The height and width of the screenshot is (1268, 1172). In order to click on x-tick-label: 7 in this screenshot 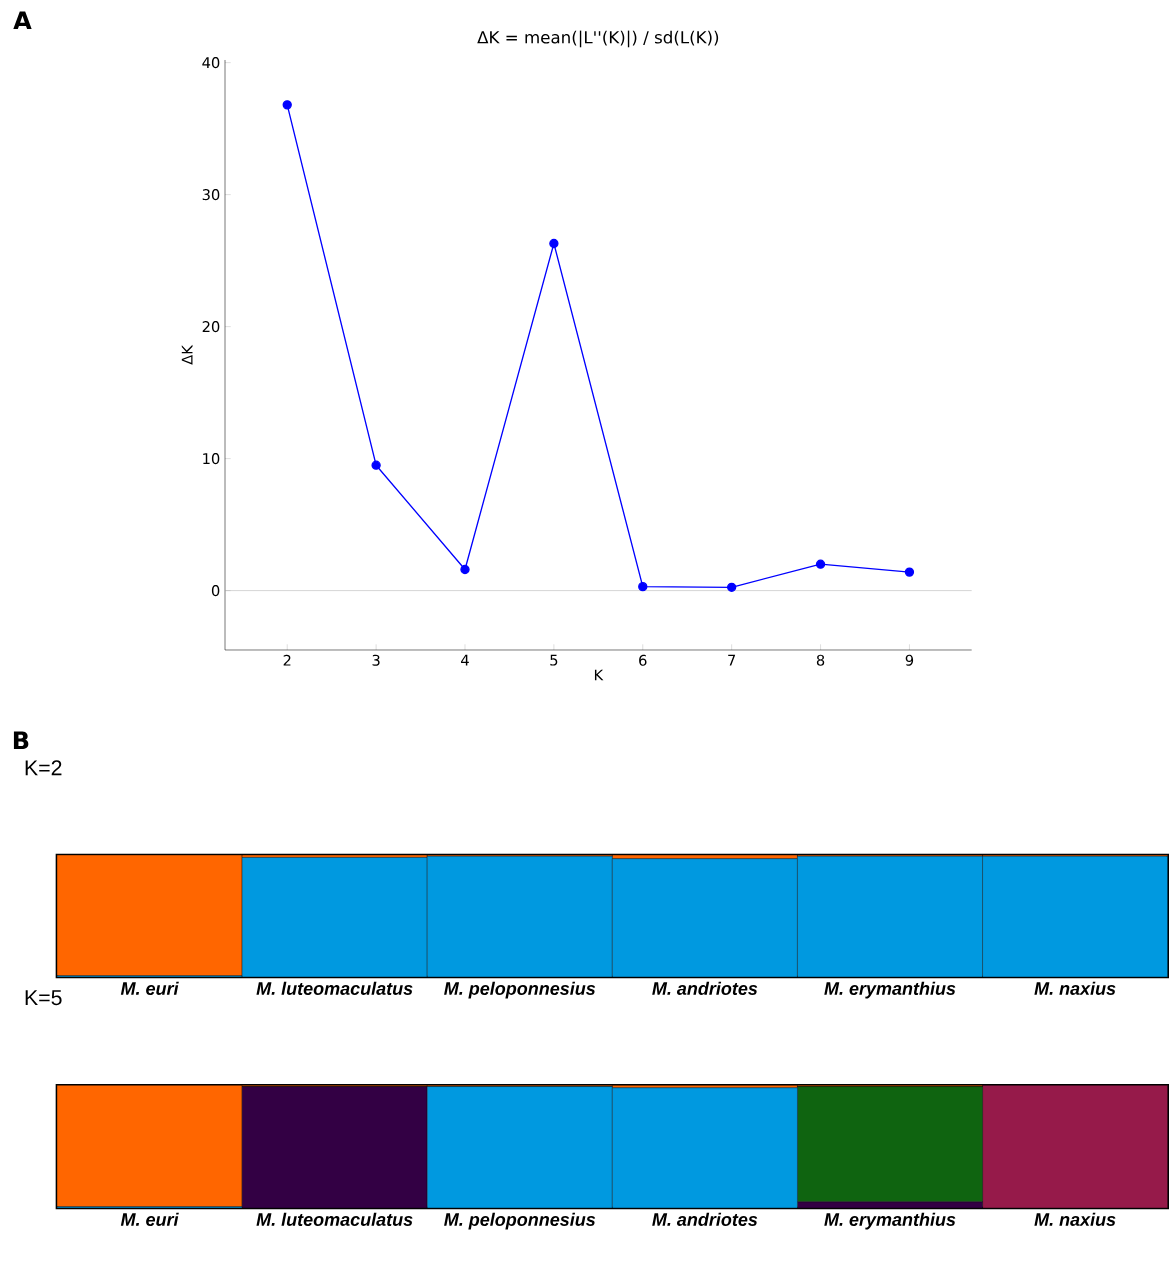, I will do `click(732, 660)`.